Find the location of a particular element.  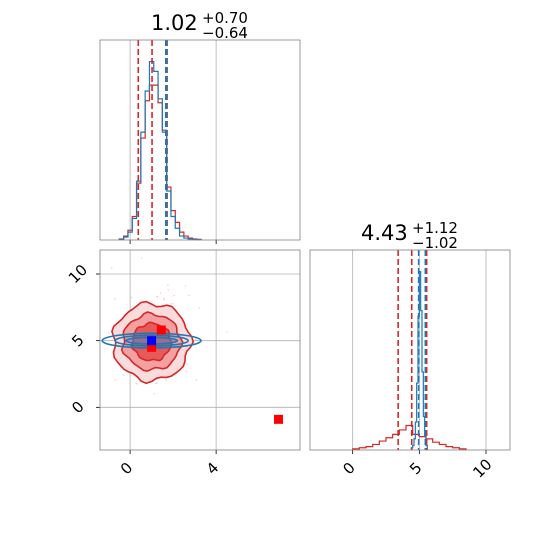

y-tick-label: 0 is located at coordinates (77, 407).